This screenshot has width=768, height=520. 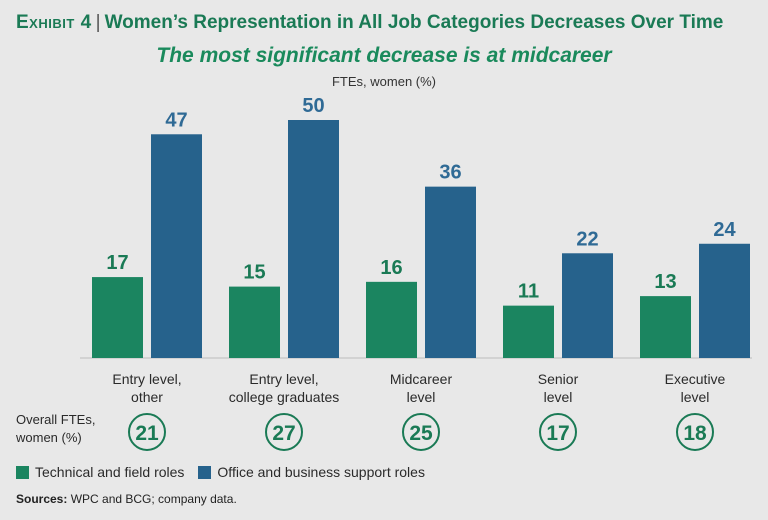 I want to click on category-label-2-line-1: level, so click(x=421, y=397).